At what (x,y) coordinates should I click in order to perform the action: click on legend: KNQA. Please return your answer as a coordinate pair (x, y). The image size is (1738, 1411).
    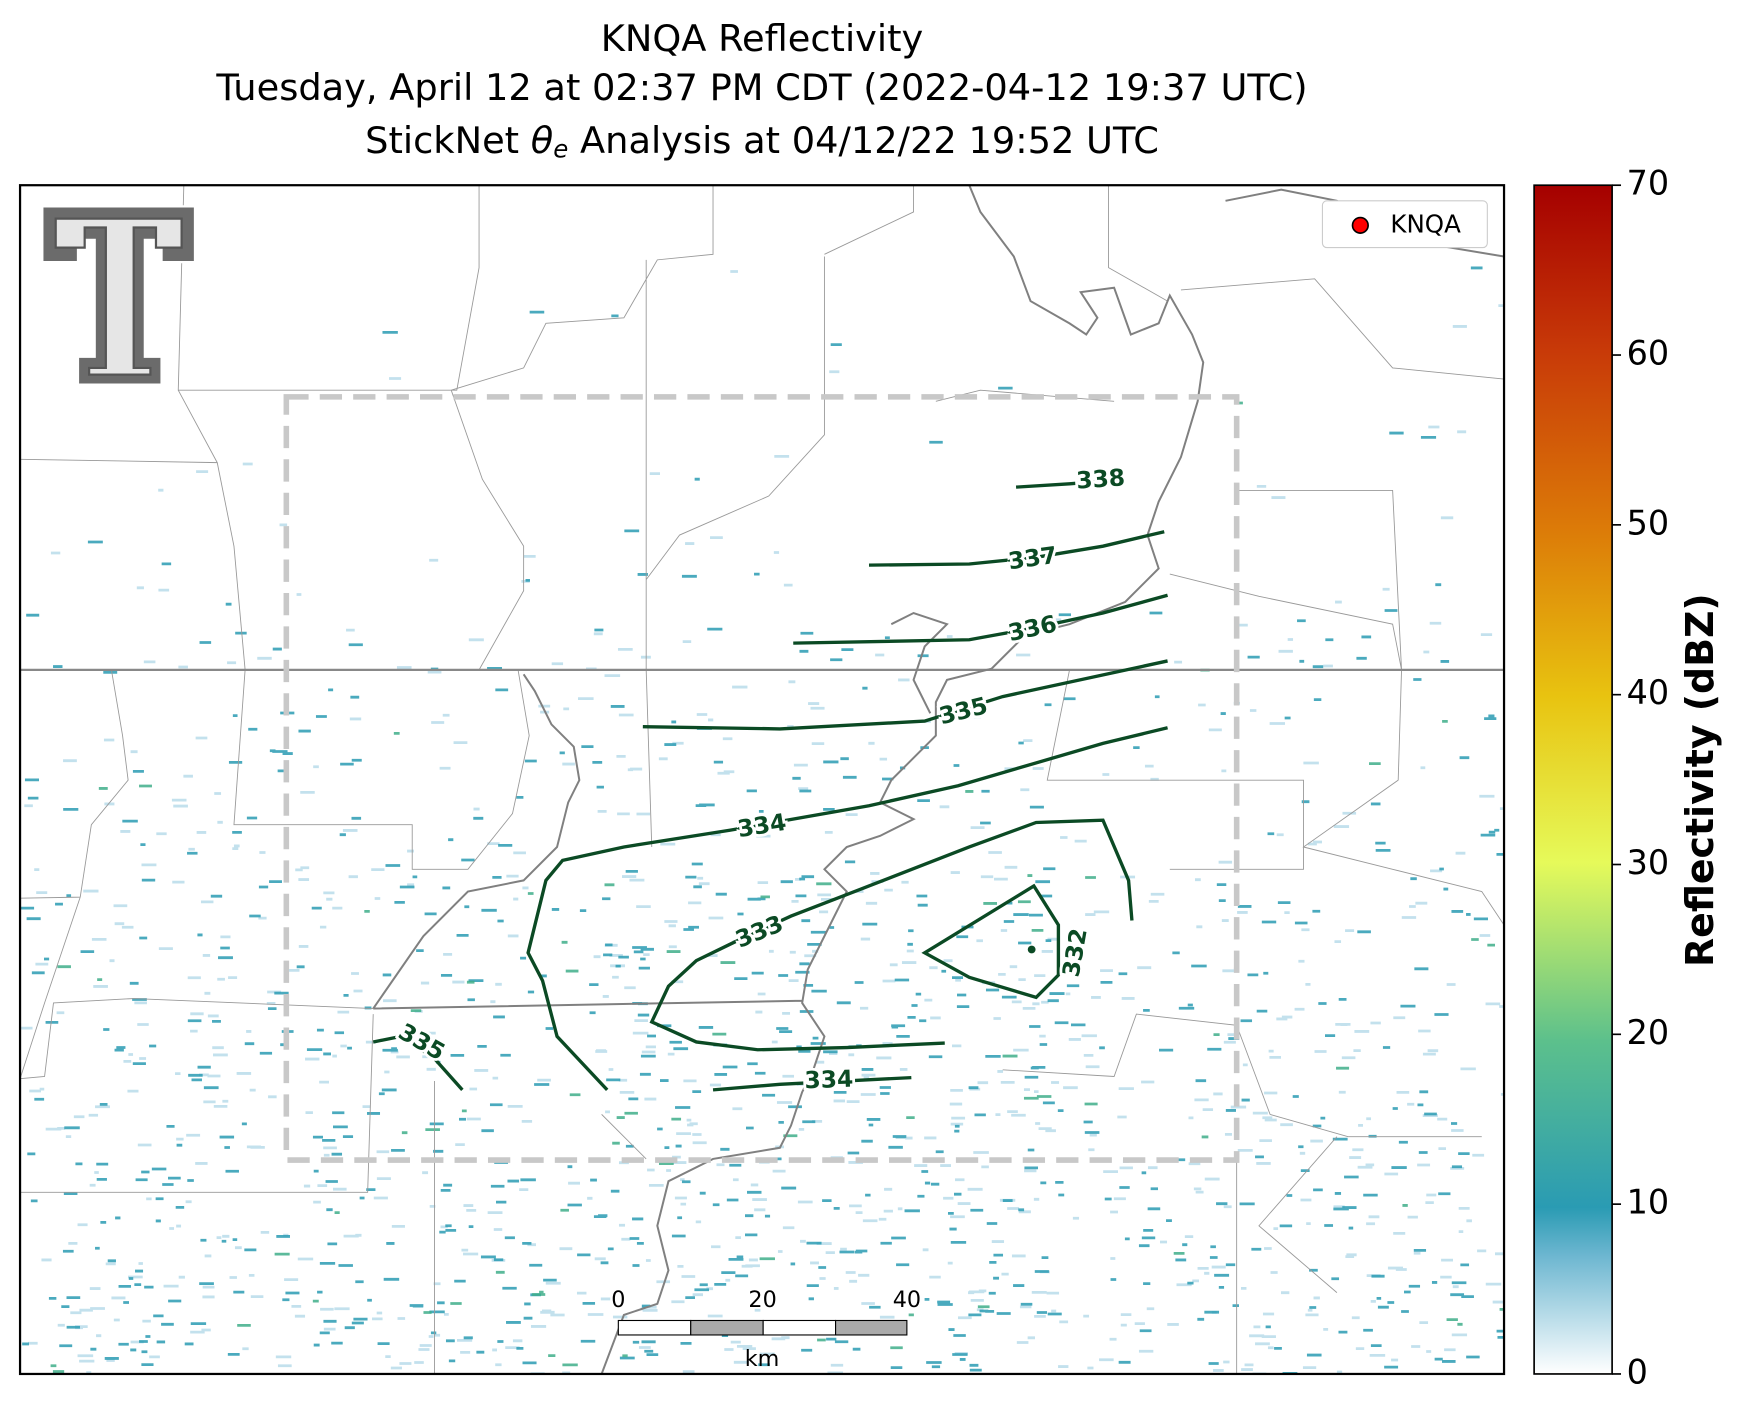
    Looking at the image, I should click on (1404, 224).